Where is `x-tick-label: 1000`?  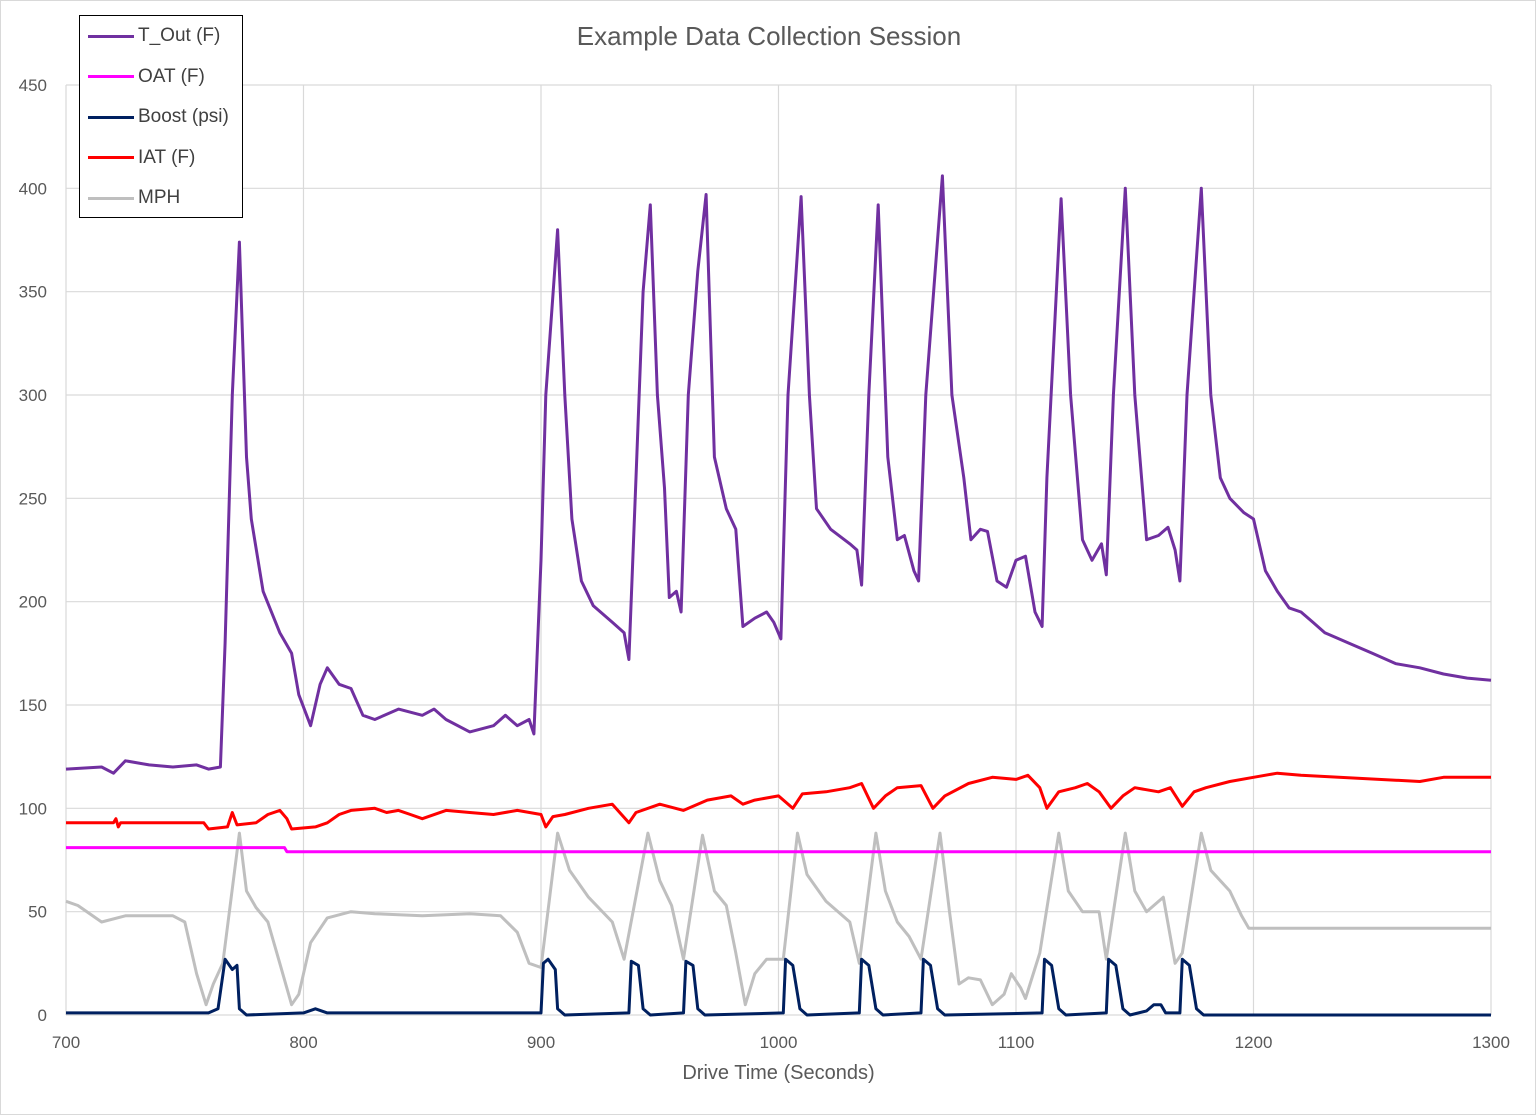
x-tick-label: 1000 is located at coordinates (779, 1042).